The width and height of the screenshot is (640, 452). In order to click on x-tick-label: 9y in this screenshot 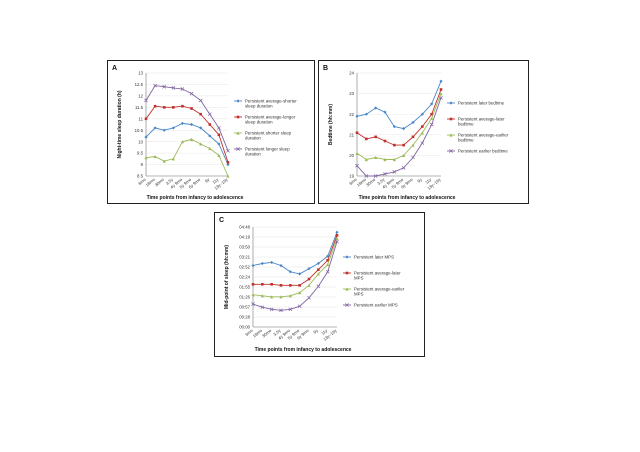, I will do `click(419, 179)`.